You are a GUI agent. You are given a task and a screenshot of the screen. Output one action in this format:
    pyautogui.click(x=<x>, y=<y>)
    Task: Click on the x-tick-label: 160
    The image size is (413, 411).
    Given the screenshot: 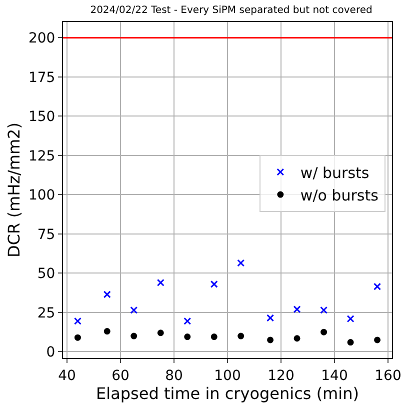 What is the action you would take?
    pyautogui.click(x=388, y=376)
    